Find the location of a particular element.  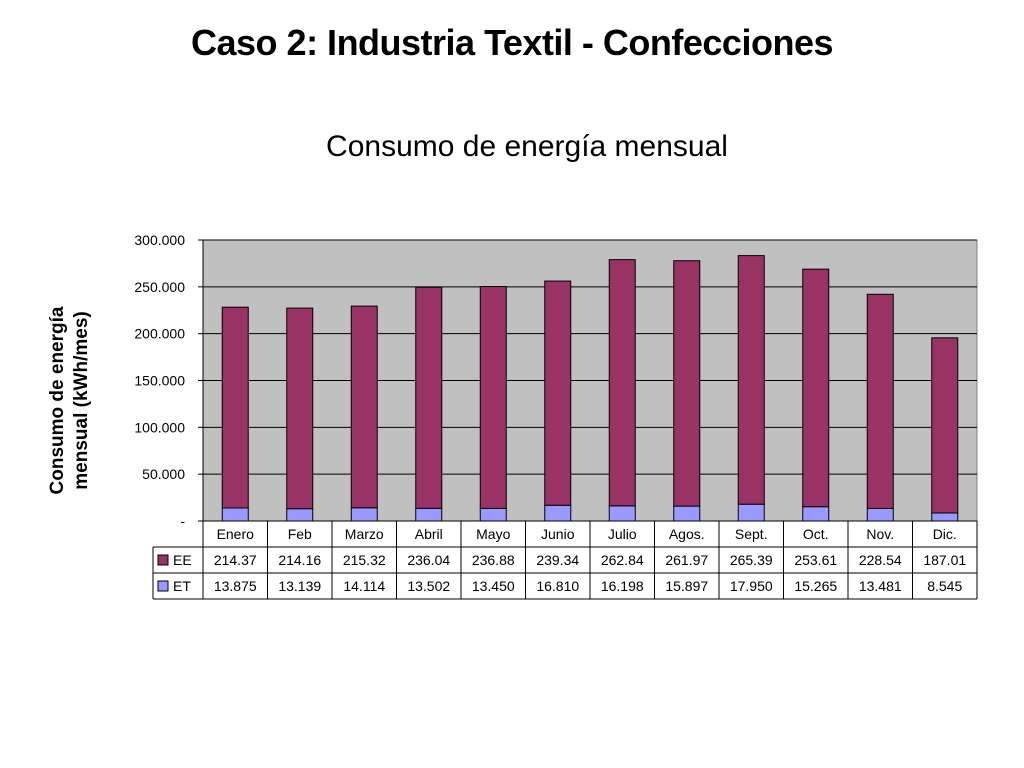

y-tick-label: 100.000 is located at coordinates (159, 427).